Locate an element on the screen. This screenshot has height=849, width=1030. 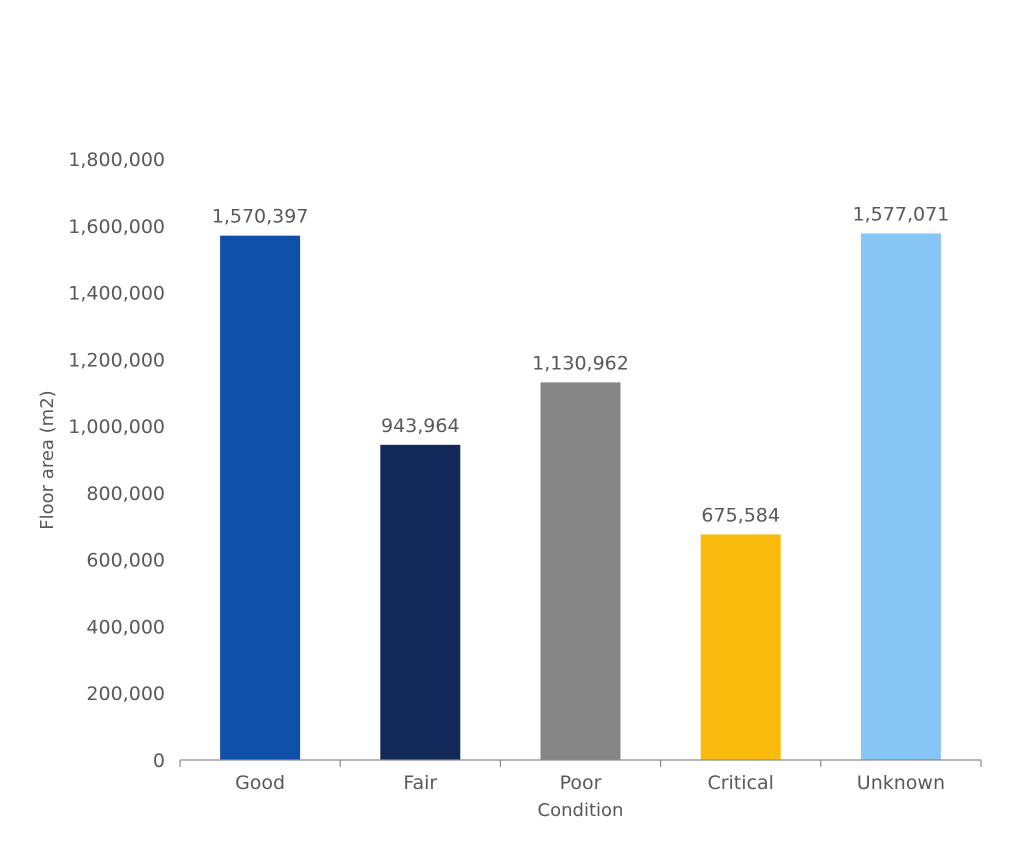
x-tick-label-fair: Fair is located at coordinates (420, 783).